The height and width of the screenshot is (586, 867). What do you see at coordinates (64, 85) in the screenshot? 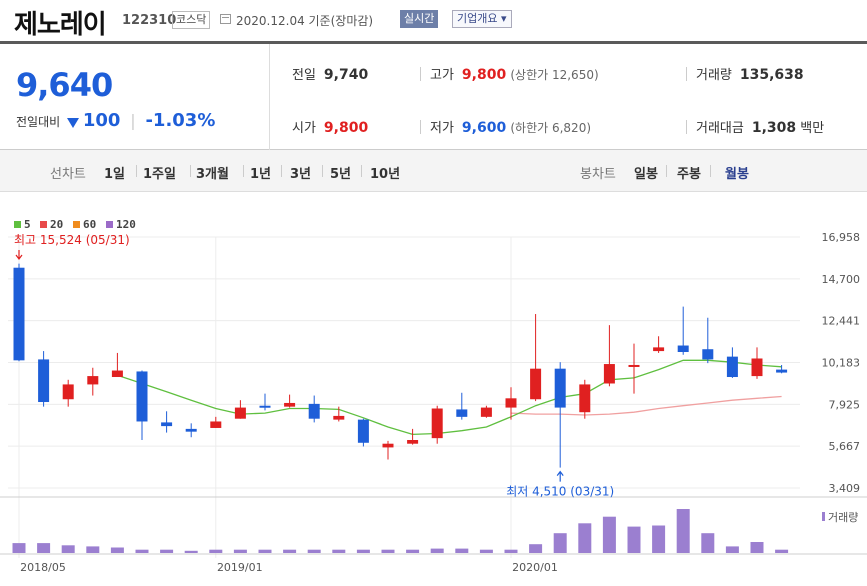
I see `current-price: 9,640` at bounding box center [64, 85].